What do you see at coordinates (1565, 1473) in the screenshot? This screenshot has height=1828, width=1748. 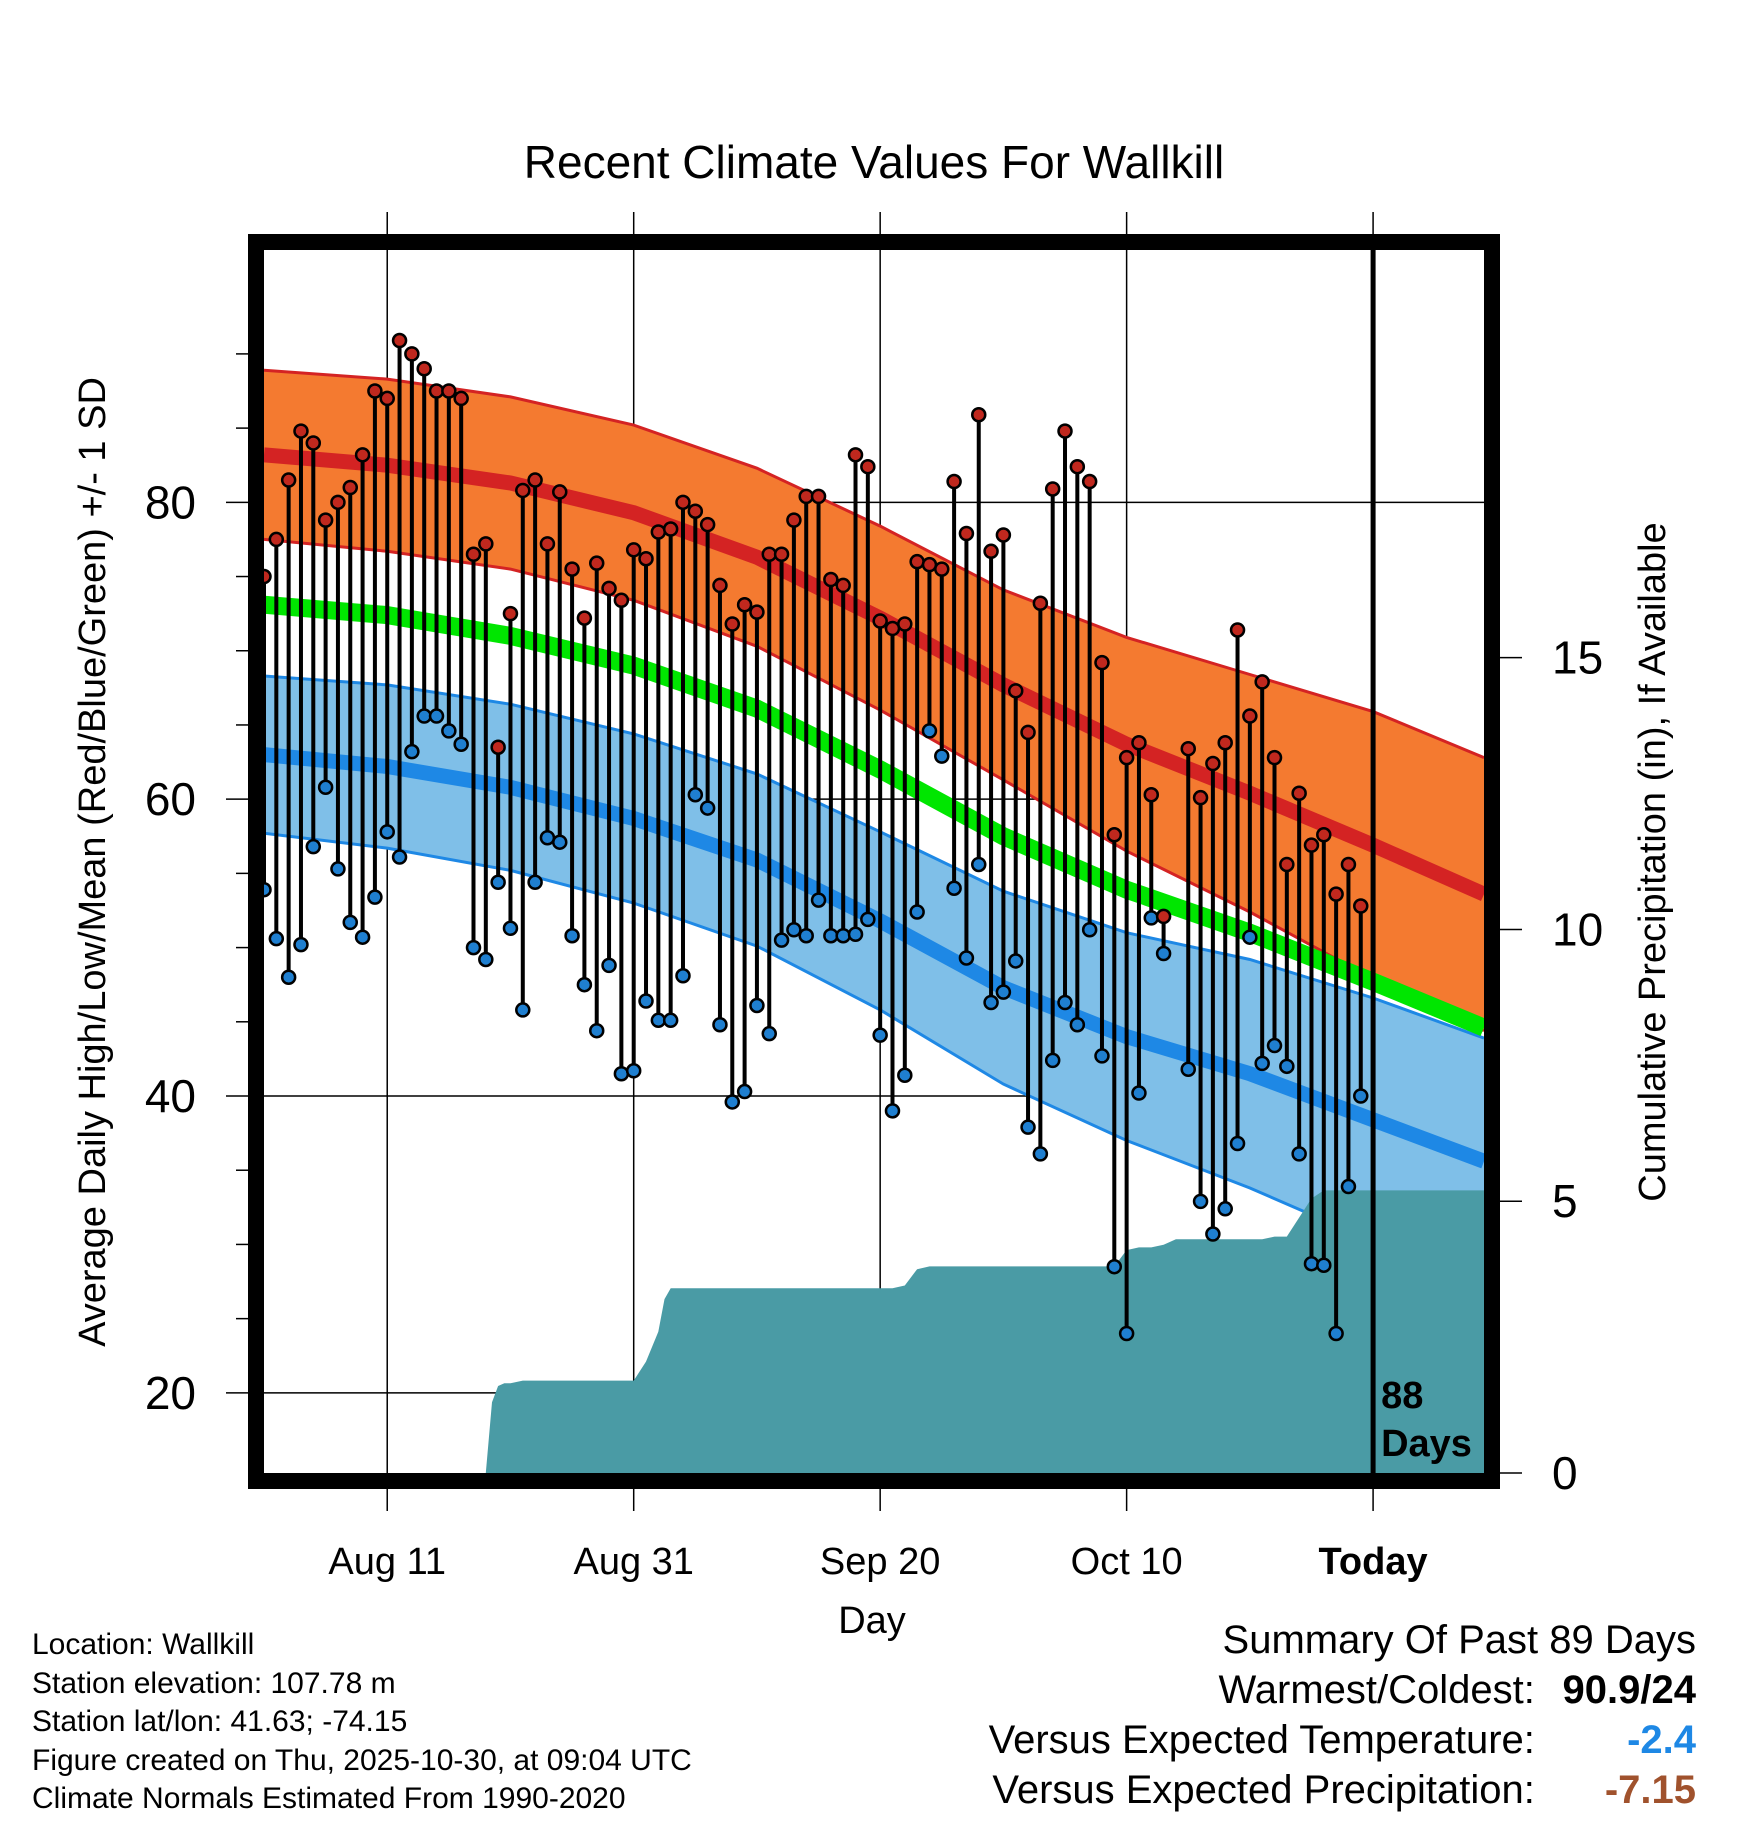 I see `y2-tick-label: 0` at bounding box center [1565, 1473].